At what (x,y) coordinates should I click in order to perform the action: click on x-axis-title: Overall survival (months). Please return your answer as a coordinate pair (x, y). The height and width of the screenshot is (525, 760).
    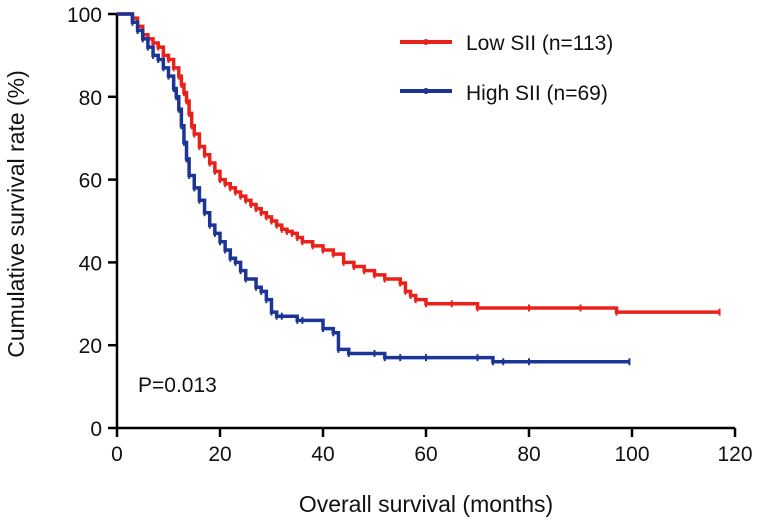
    Looking at the image, I should click on (426, 504).